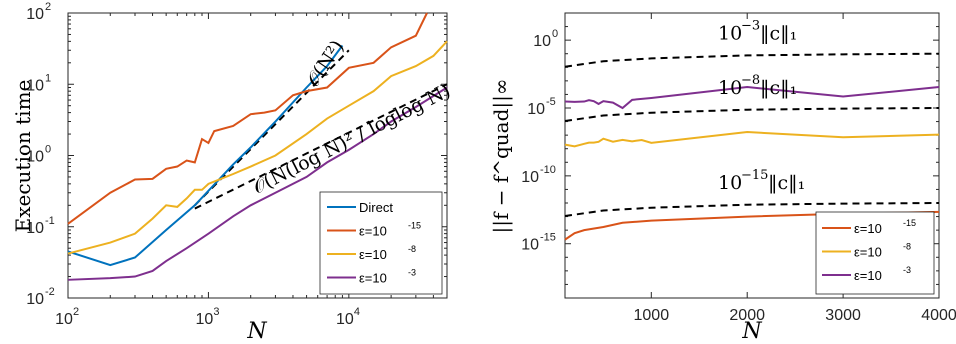  Describe the element at coordinates (76, 312) in the screenshot. I see `x-tick-label-exp: 2` at that location.